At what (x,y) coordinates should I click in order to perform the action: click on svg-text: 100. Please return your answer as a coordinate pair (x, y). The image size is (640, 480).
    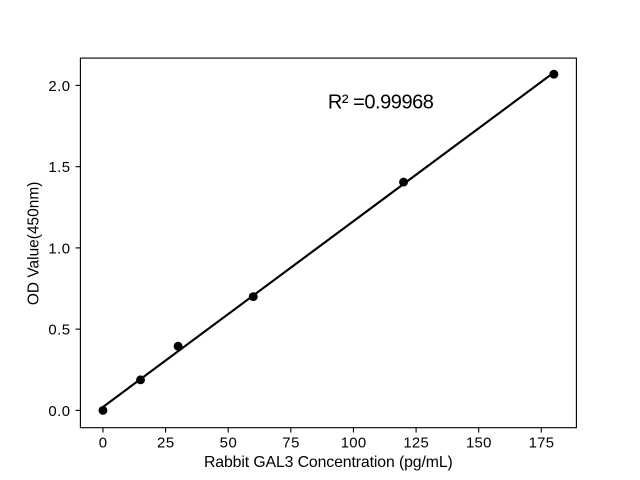
    Looking at the image, I should click on (353, 443).